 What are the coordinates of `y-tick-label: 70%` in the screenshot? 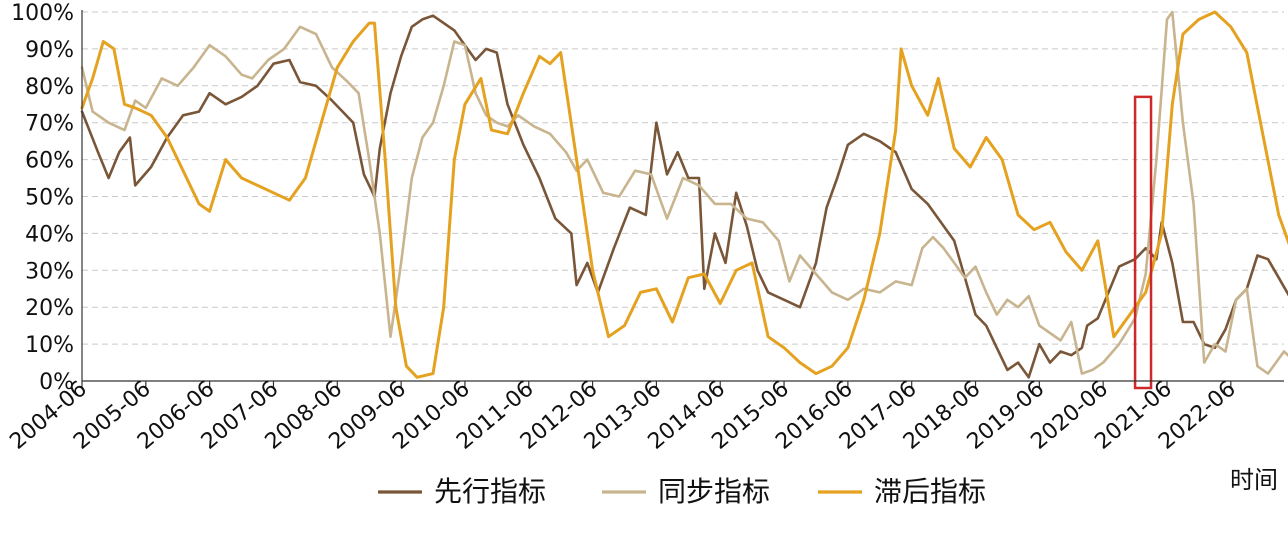 It's located at (49, 124).